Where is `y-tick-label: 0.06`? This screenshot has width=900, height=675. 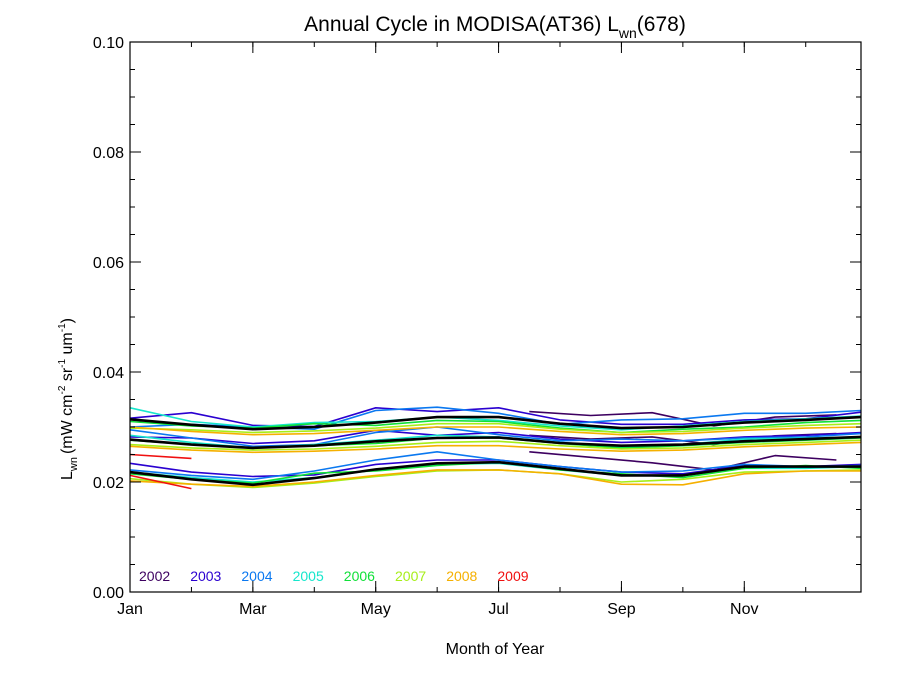 y-tick-label: 0.06 is located at coordinates (108, 263).